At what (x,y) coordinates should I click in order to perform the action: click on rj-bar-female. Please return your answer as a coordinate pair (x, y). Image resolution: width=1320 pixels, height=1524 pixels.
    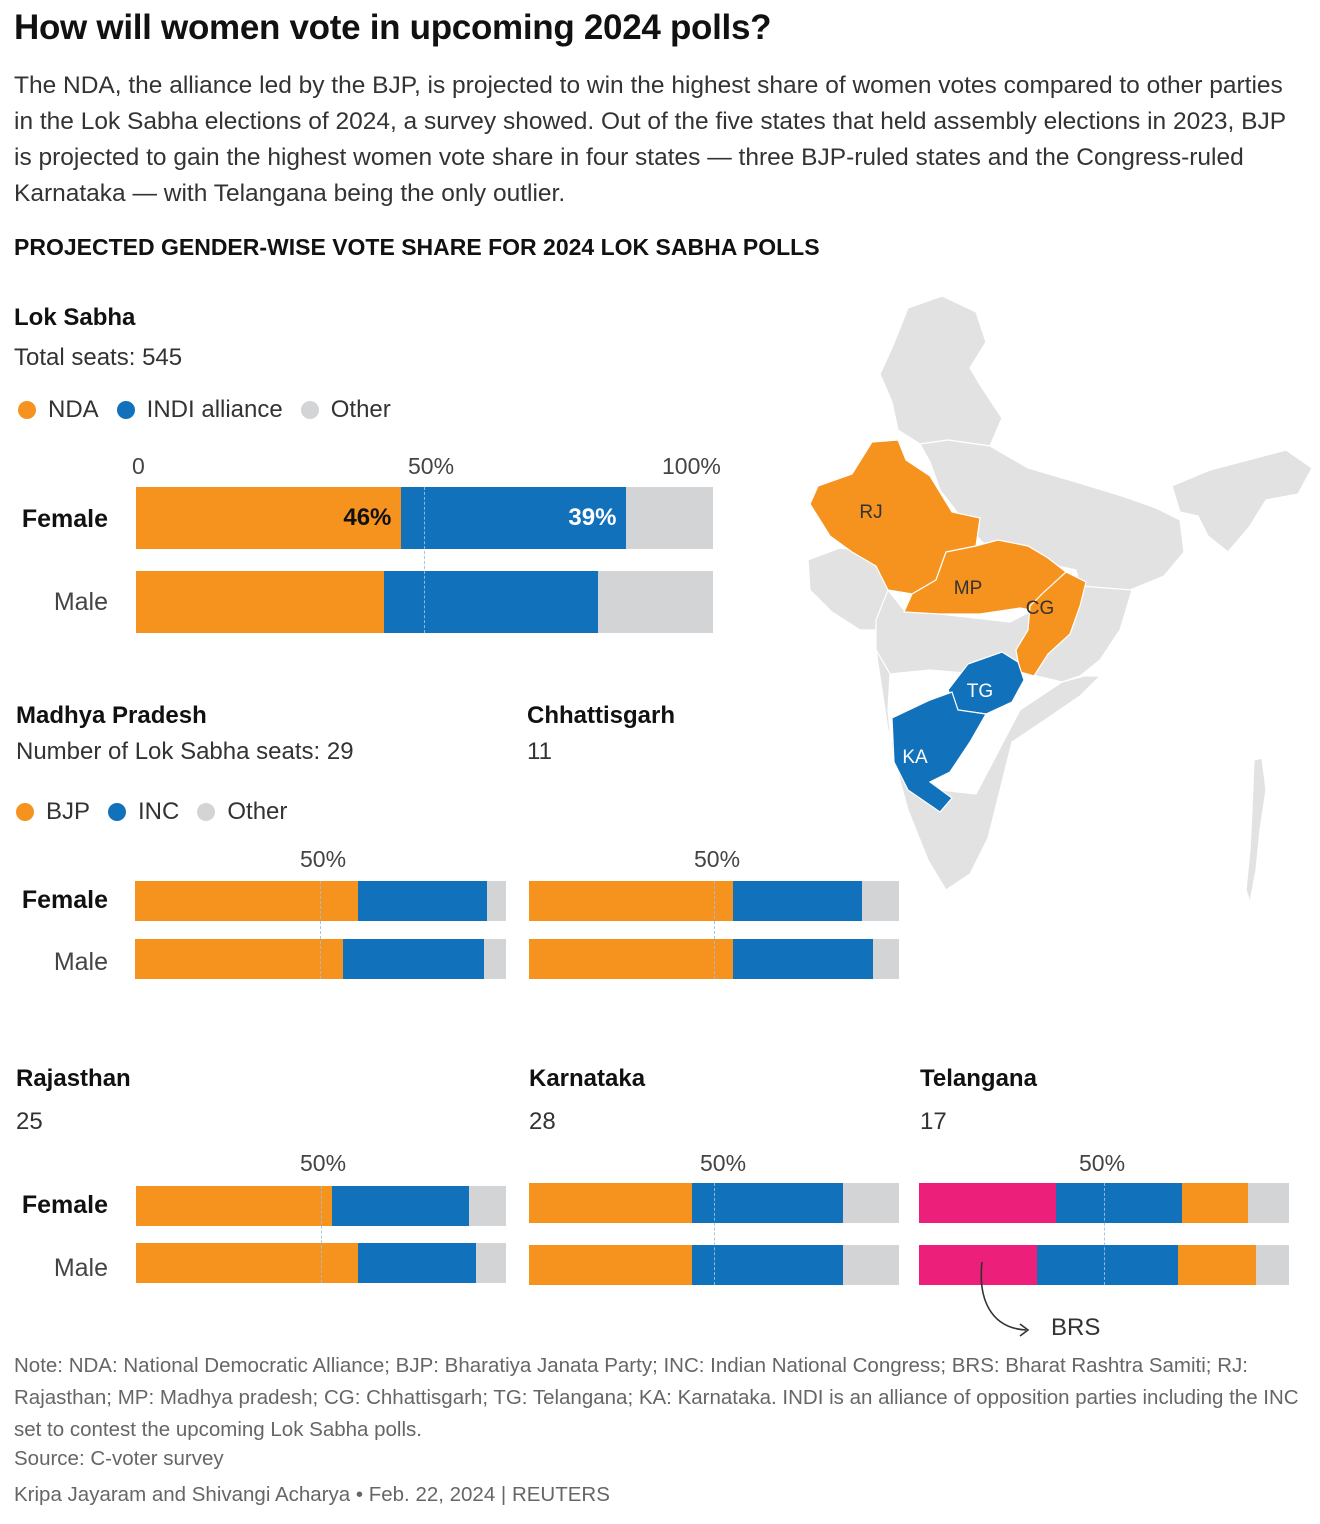
    Looking at the image, I should click on (321, 1206).